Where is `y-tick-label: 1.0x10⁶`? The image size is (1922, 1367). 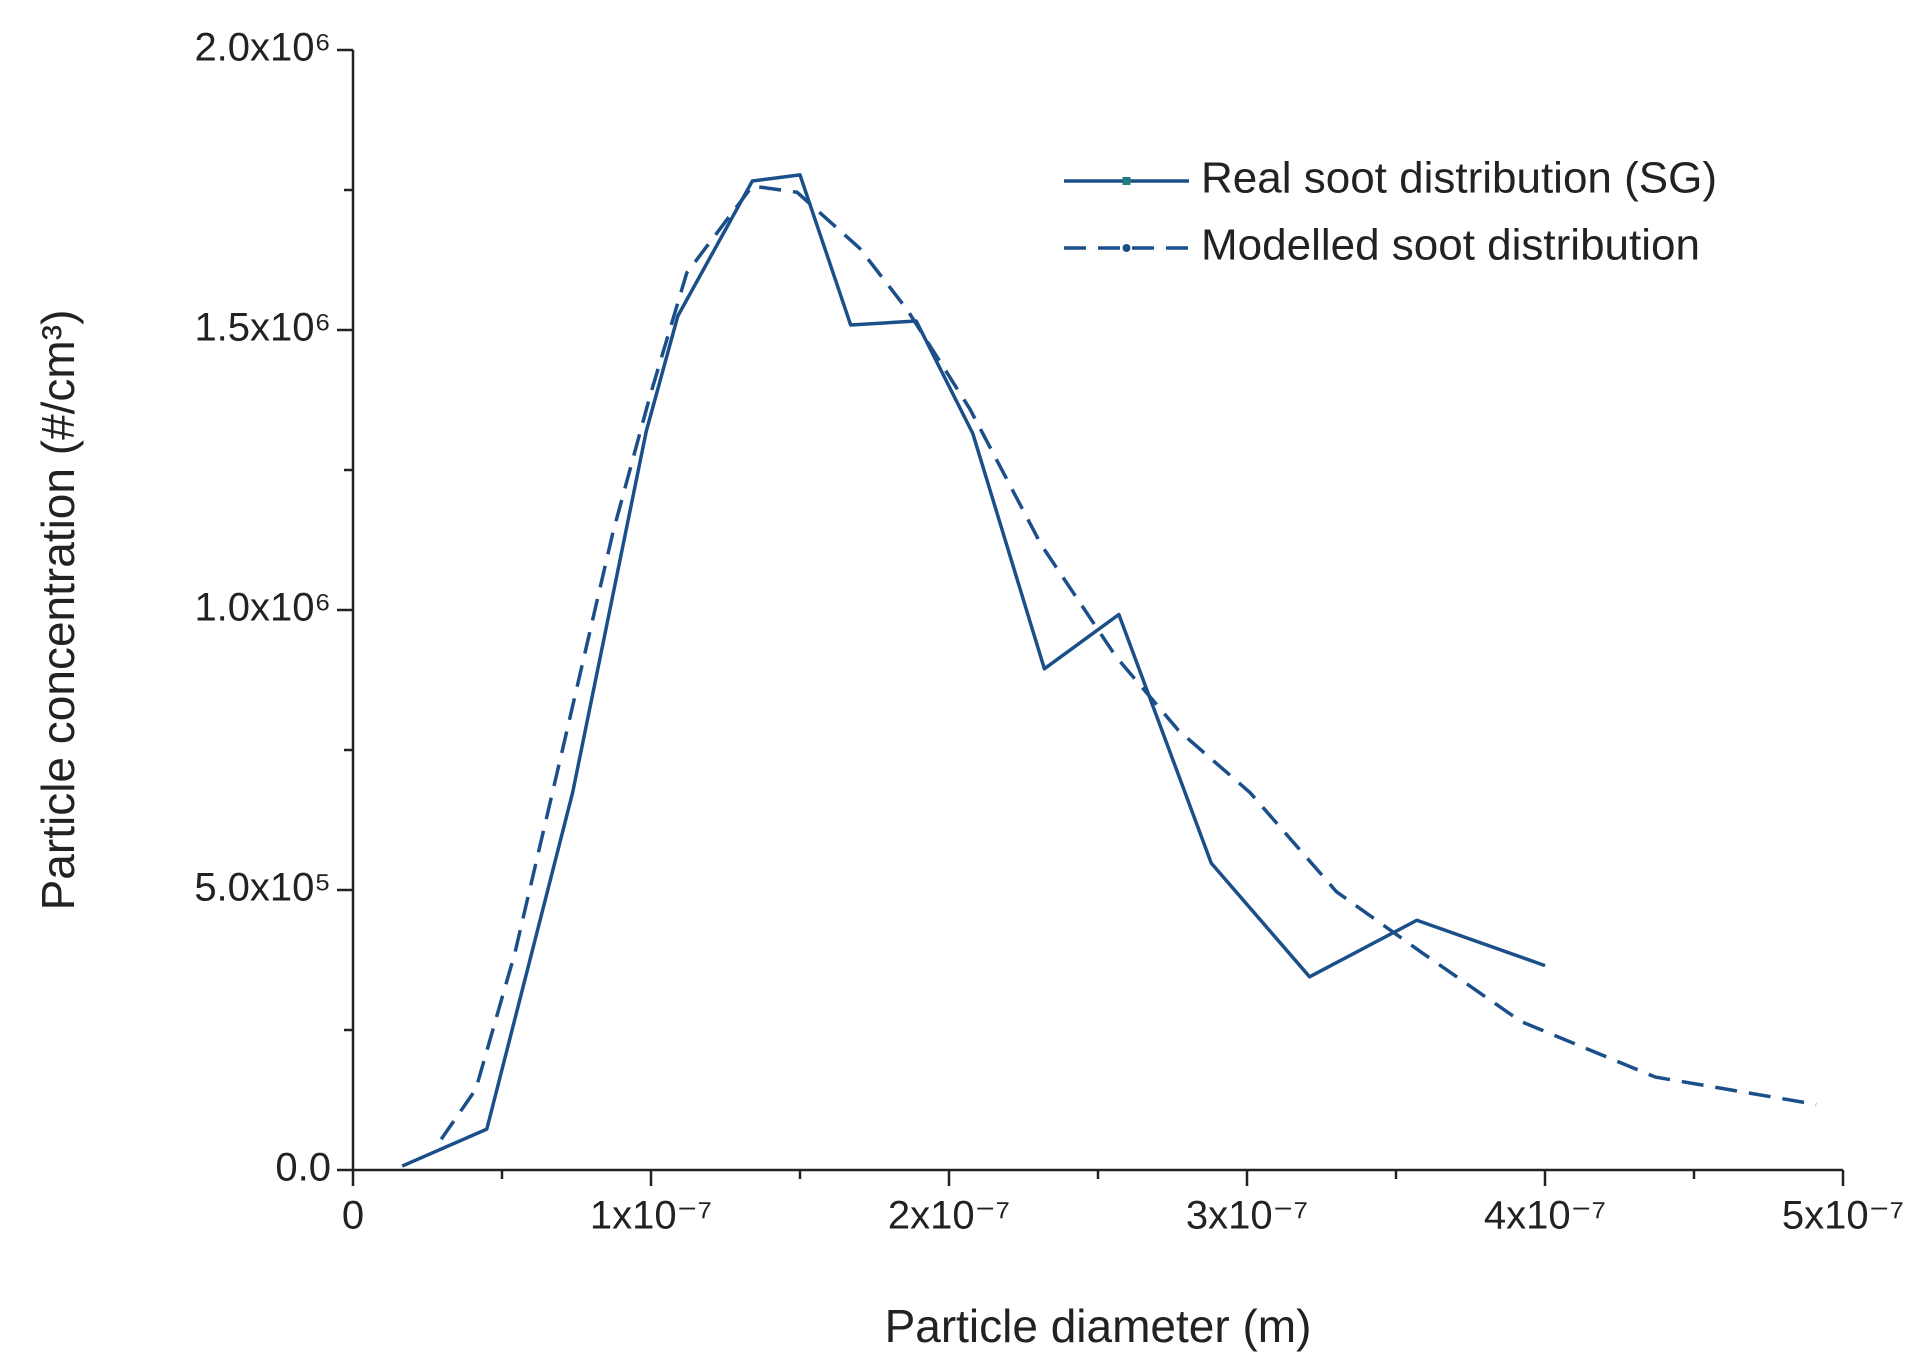 y-tick-label: 1.0x10⁶ is located at coordinates (262, 608).